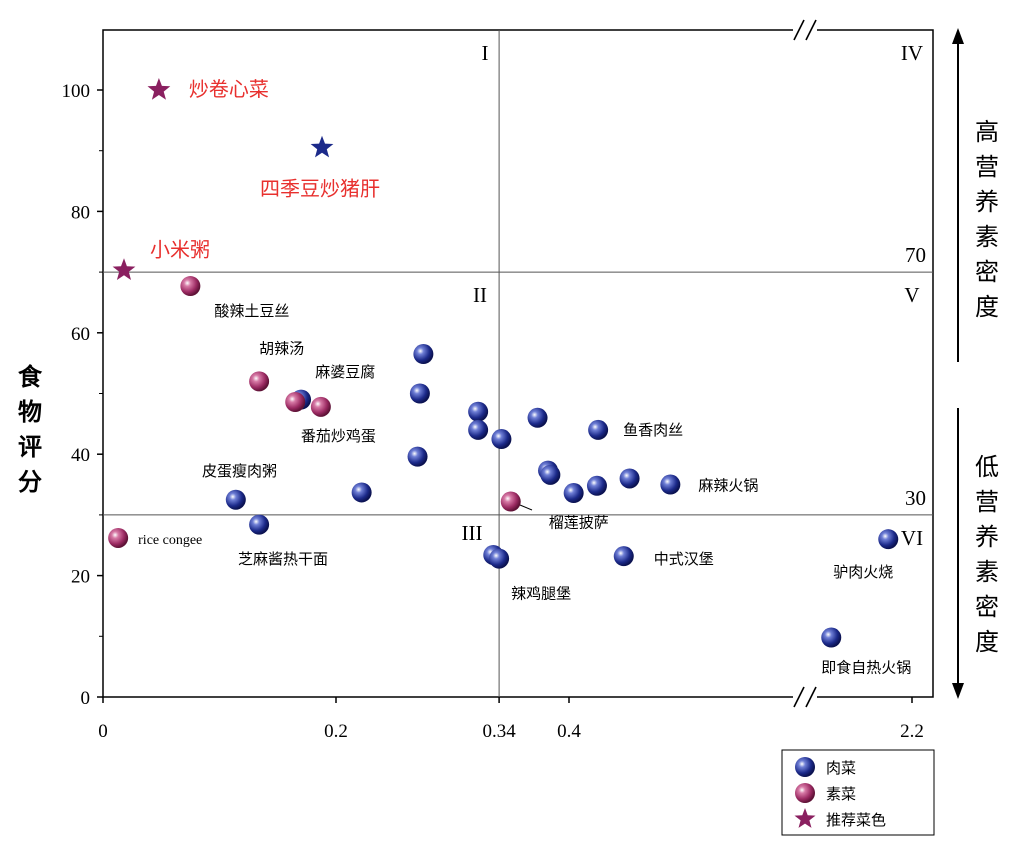 This screenshot has height=843, width=1024. What do you see at coordinates (987, 132) in the screenshot?
I see `side-label-top-char: 高` at bounding box center [987, 132].